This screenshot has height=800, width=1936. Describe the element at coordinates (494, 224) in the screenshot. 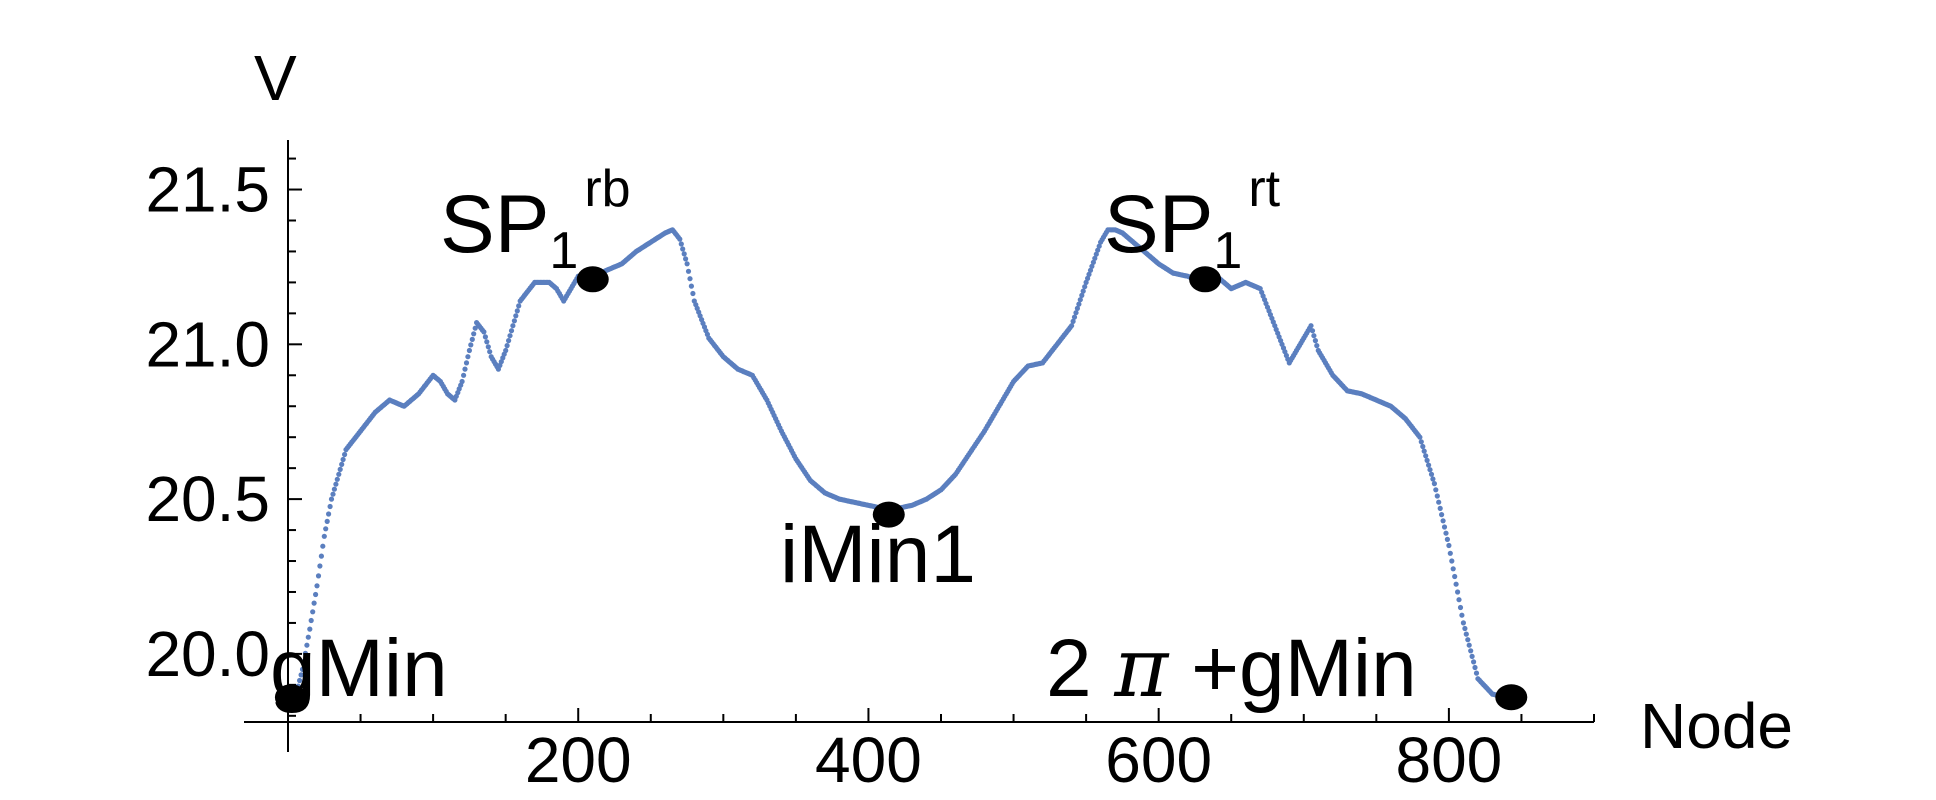

I see `annotation-sp1-rb-label: SP` at that location.